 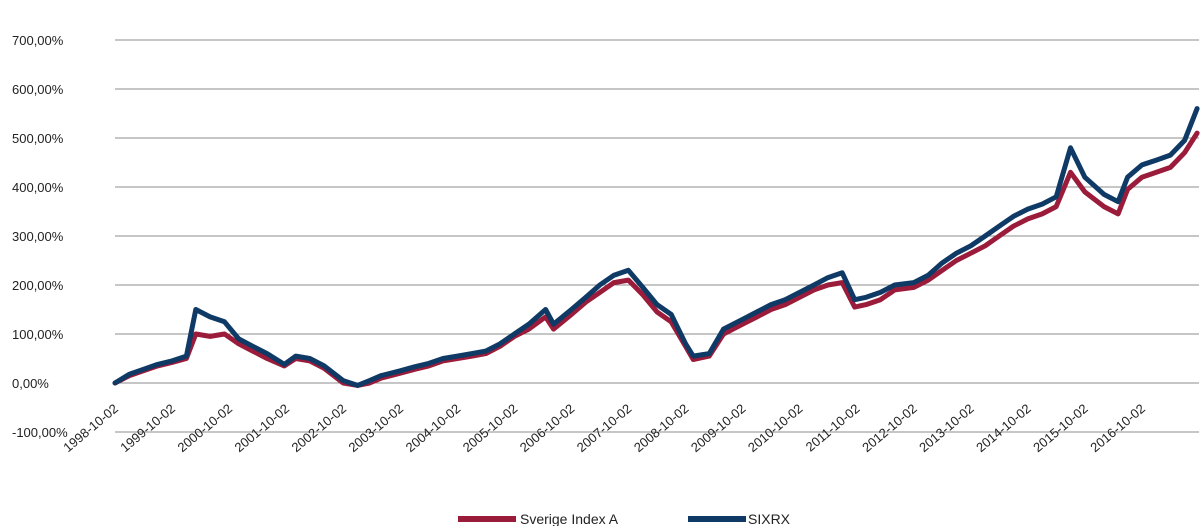 What do you see at coordinates (547, 428) in the screenshot?
I see `x-tick-label: 2006-10-02` at bounding box center [547, 428].